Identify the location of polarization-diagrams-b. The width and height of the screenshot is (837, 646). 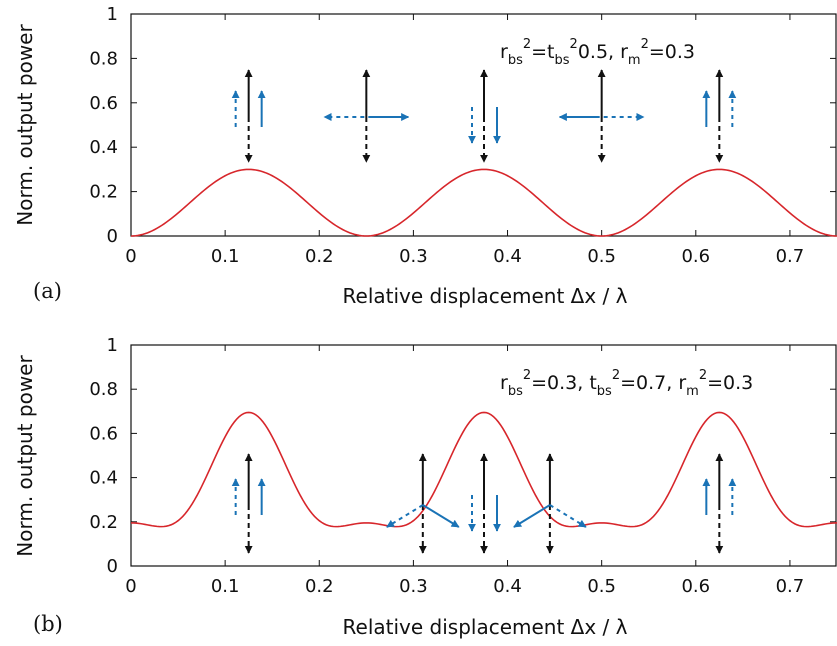
(484, 503).